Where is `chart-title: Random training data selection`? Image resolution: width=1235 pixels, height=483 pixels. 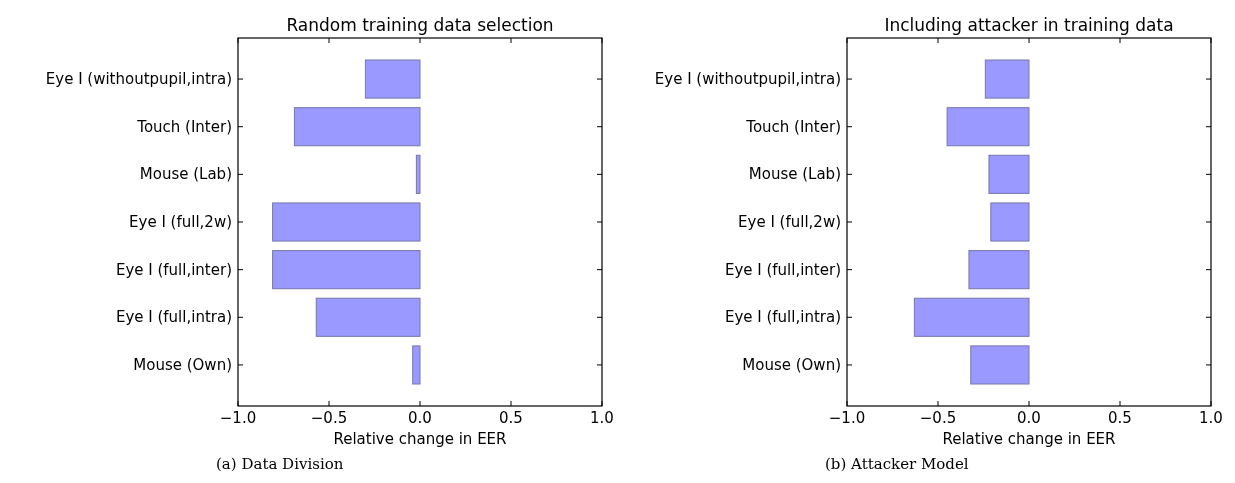 chart-title: Random training data selection is located at coordinates (420, 25).